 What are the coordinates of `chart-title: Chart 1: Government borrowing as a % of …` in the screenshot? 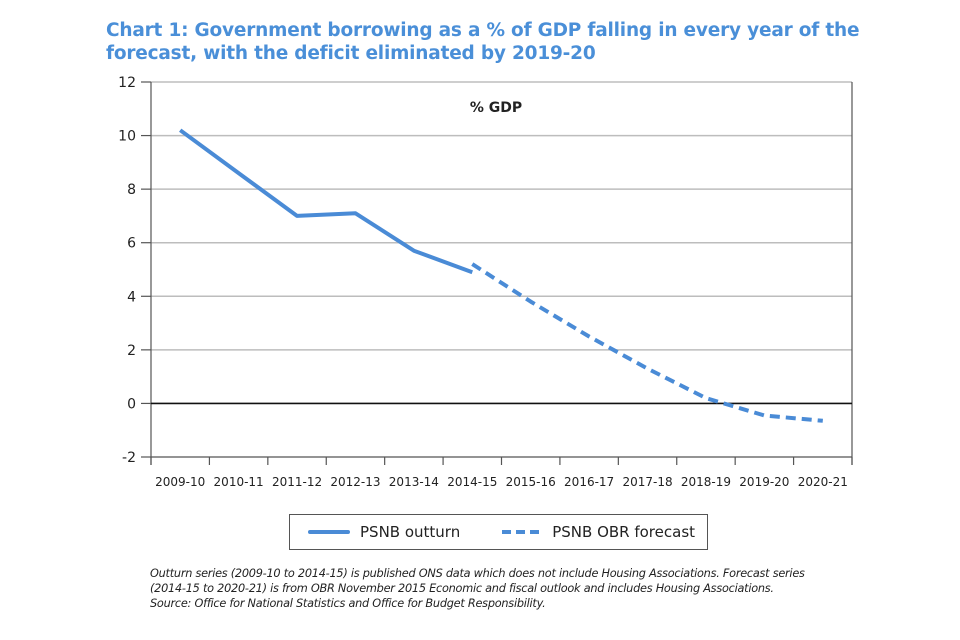 It's located at (486, 42).